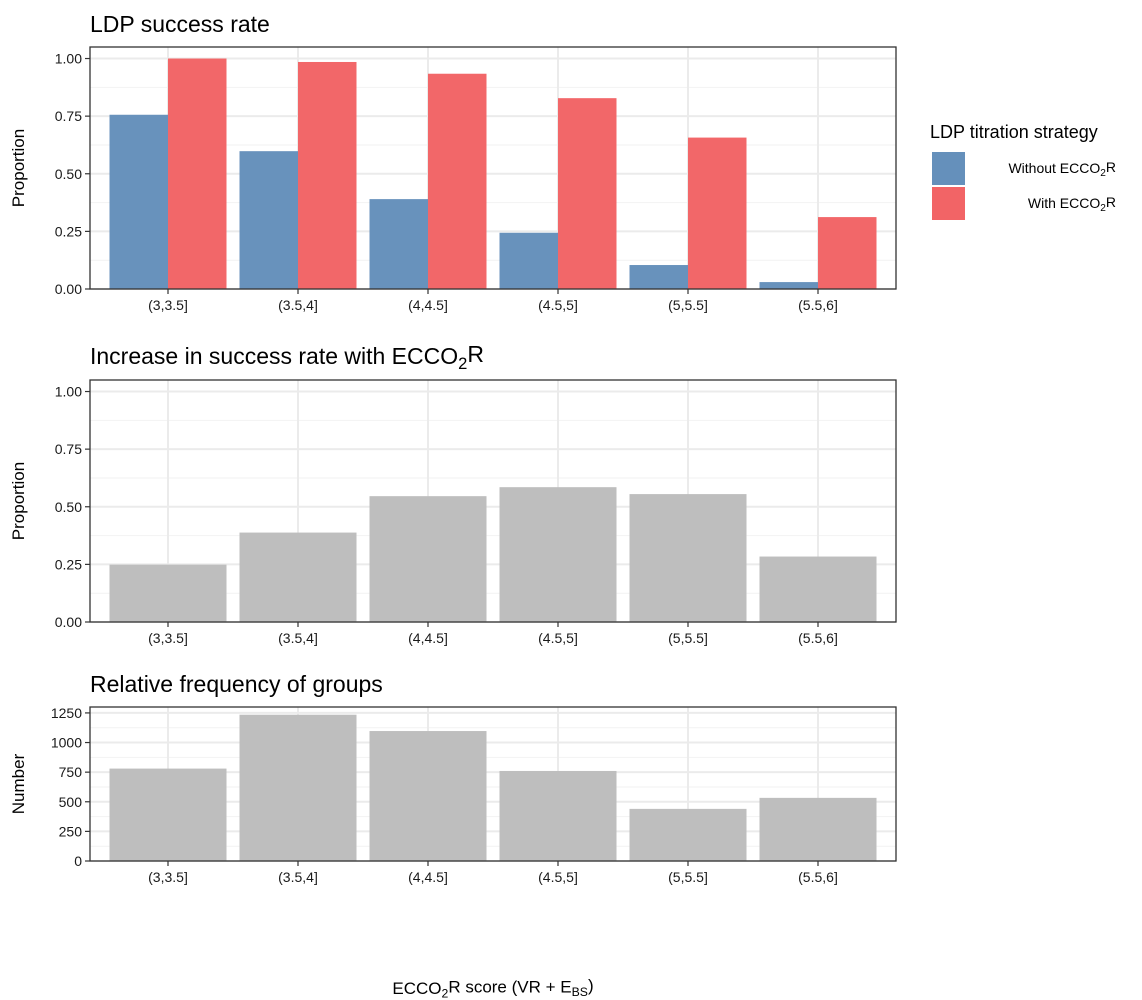  What do you see at coordinates (138, 201) in the screenshot?
I see `bar-without-ecco2r-(3,3.5]` at bounding box center [138, 201].